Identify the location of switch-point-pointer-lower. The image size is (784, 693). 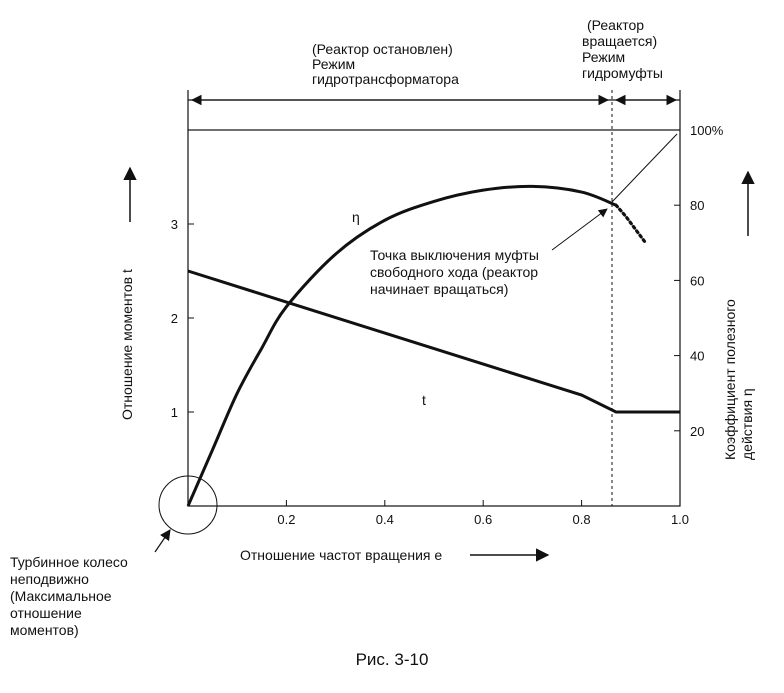
(579, 229).